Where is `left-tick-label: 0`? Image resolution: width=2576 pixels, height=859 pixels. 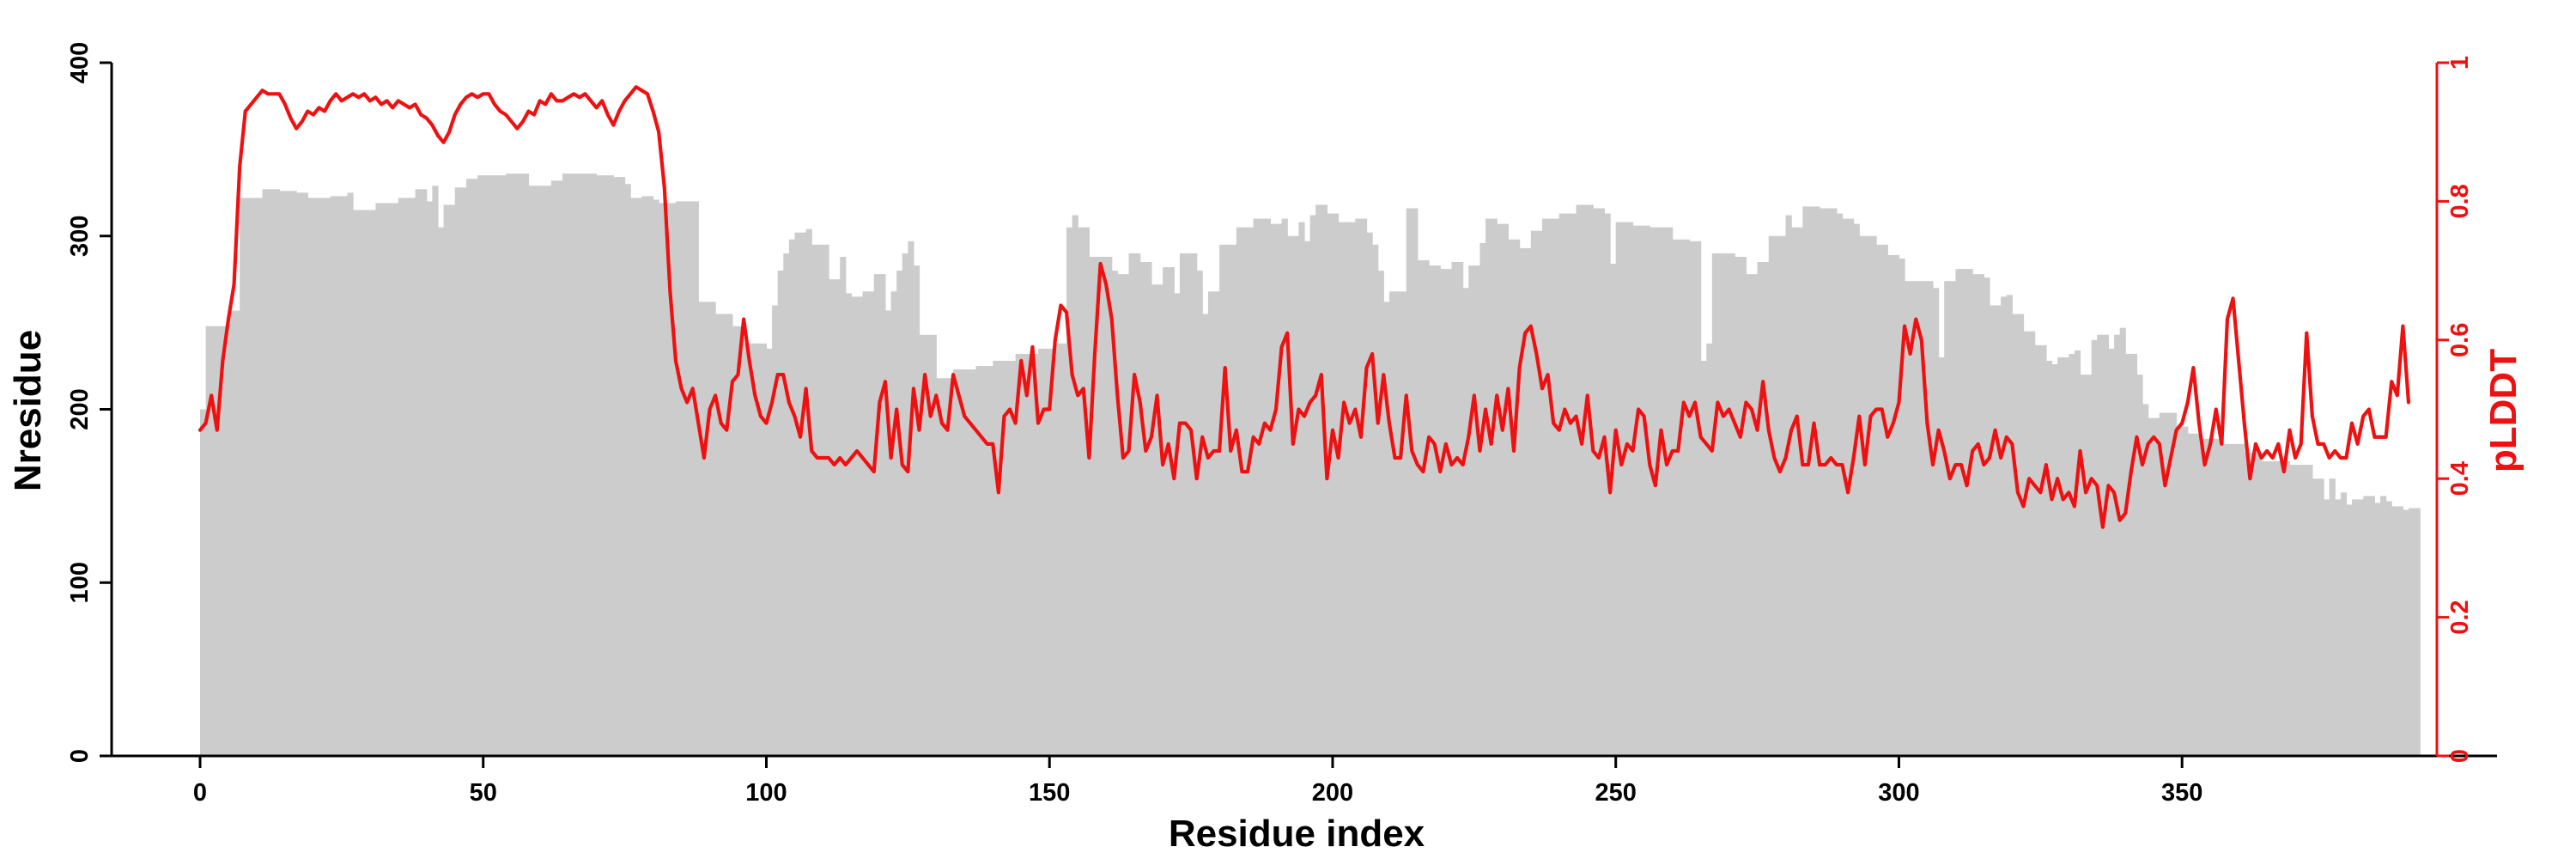
left-tick-label: 0 is located at coordinates (80, 756).